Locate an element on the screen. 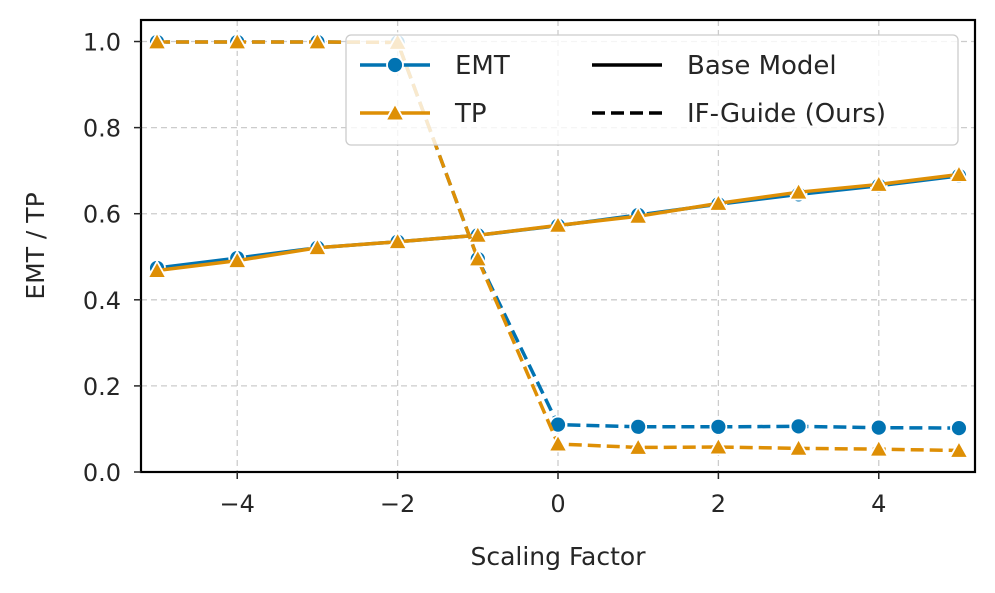 Image resolution: width=995 pixels, height=593 pixels. y-tick-label: 0.4 is located at coordinates (102, 301).